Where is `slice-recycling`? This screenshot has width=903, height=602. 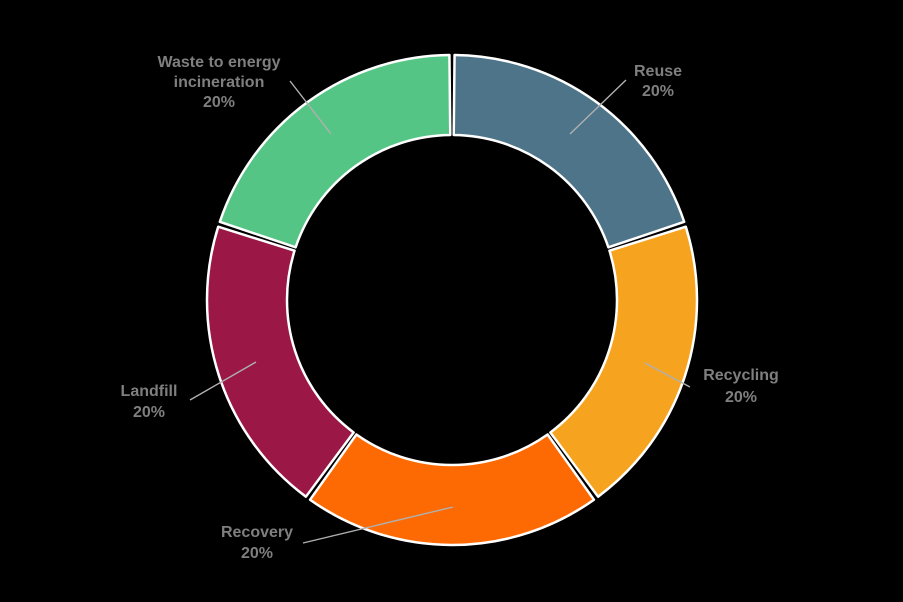 slice-recycling is located at coordinates (624, 361).